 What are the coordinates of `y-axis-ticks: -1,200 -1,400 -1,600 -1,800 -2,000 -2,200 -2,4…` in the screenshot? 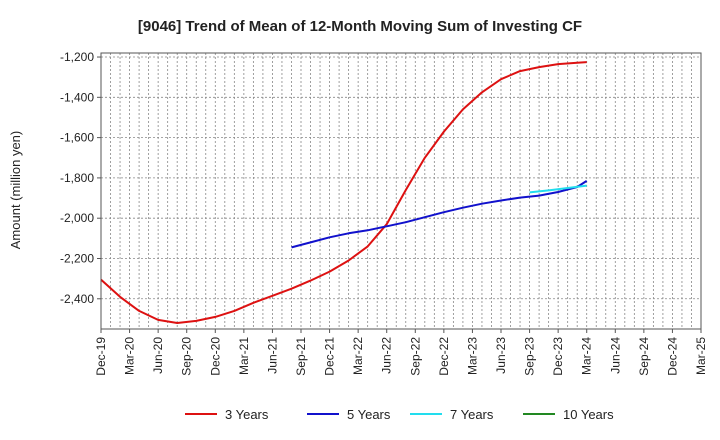 It's located at (80, 178).